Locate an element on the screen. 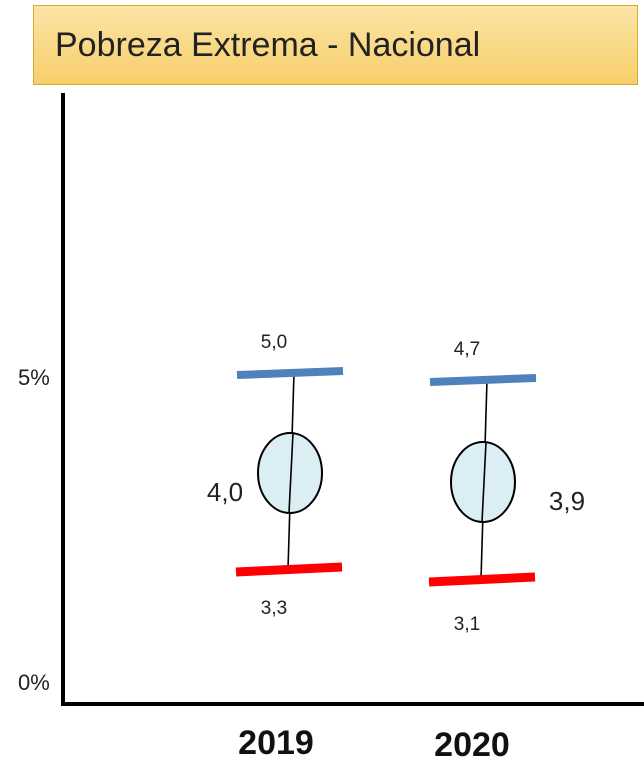  upper-bound-bar-2020 is located at coordinates (483, 380).